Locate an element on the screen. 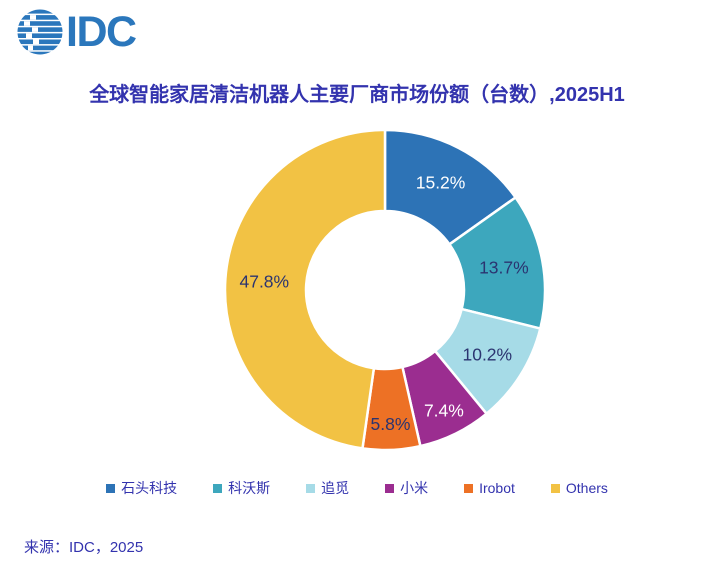 This screenshot has width=714, height=561. legend-item-6: Others is located at coordinates (579, 488).